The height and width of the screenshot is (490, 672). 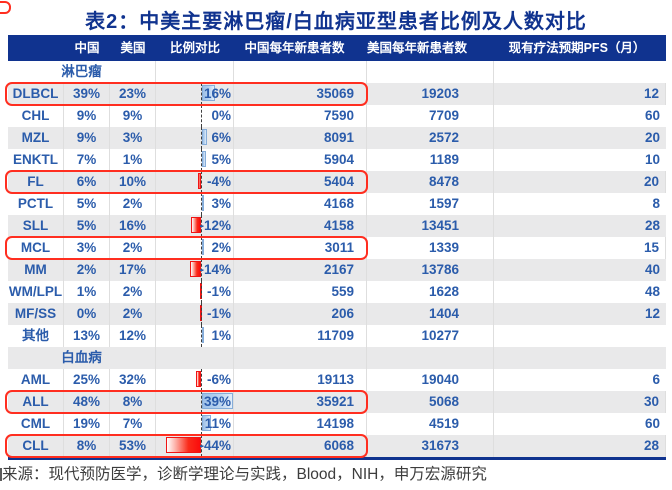 I want to click on china-new-cell: 11709, so click(x=300, y=336).